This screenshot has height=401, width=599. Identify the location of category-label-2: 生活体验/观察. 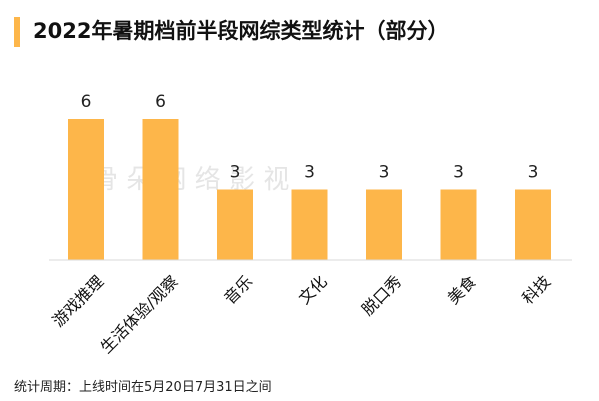
(139, 314).